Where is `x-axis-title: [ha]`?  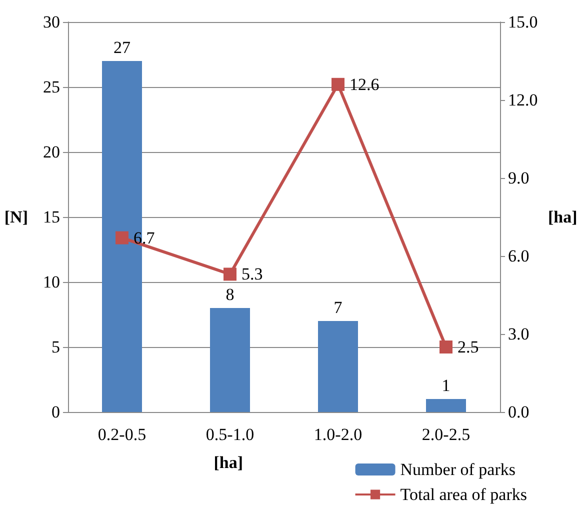 x-axis-title: [ha] is located at coordinates (228, 462).